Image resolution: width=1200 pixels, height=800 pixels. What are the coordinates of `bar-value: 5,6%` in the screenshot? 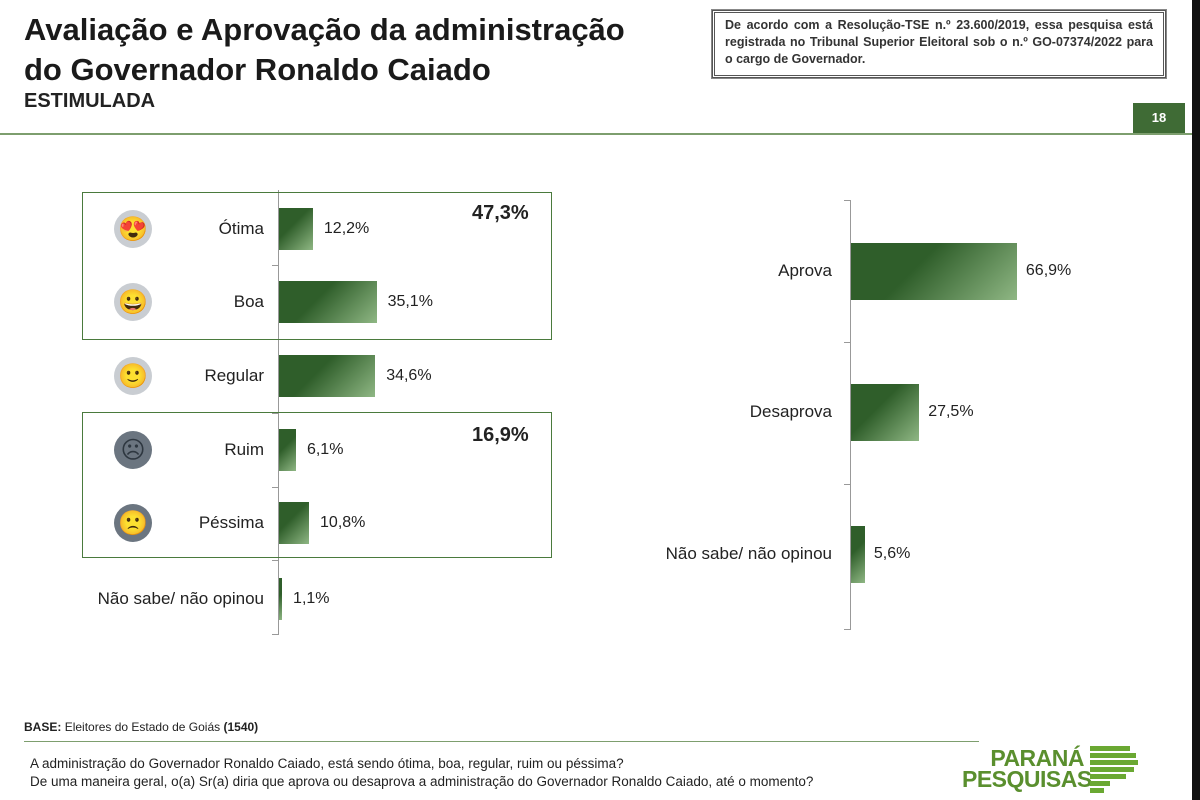 It's located at (892, 553).